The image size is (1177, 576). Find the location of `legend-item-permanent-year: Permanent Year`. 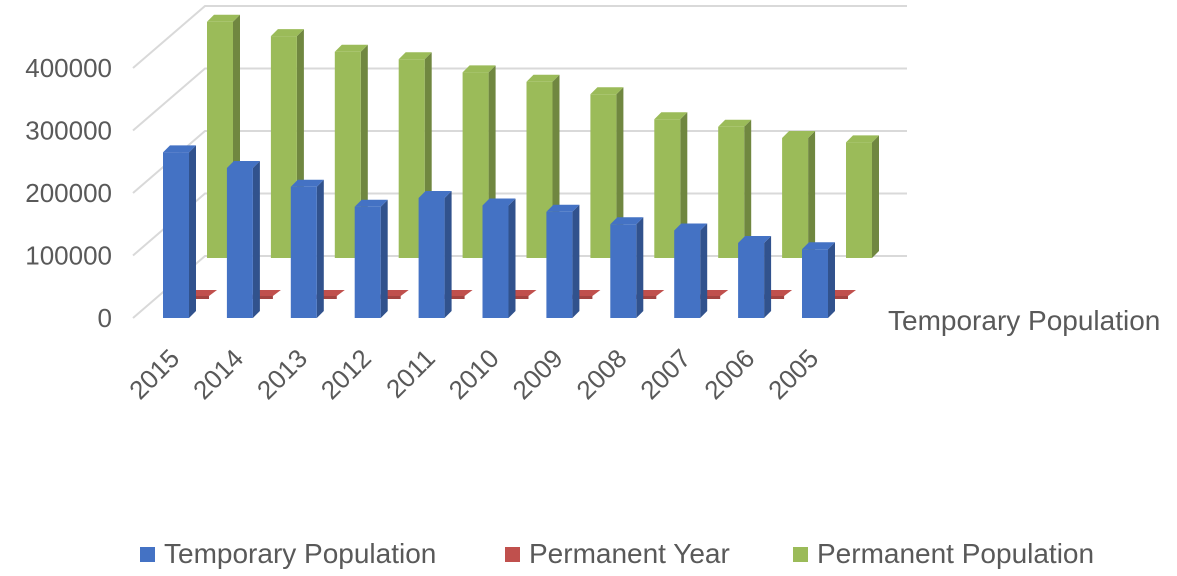

legend-item-permanent-year: Permanent Year is located at coordinates (617, 554).